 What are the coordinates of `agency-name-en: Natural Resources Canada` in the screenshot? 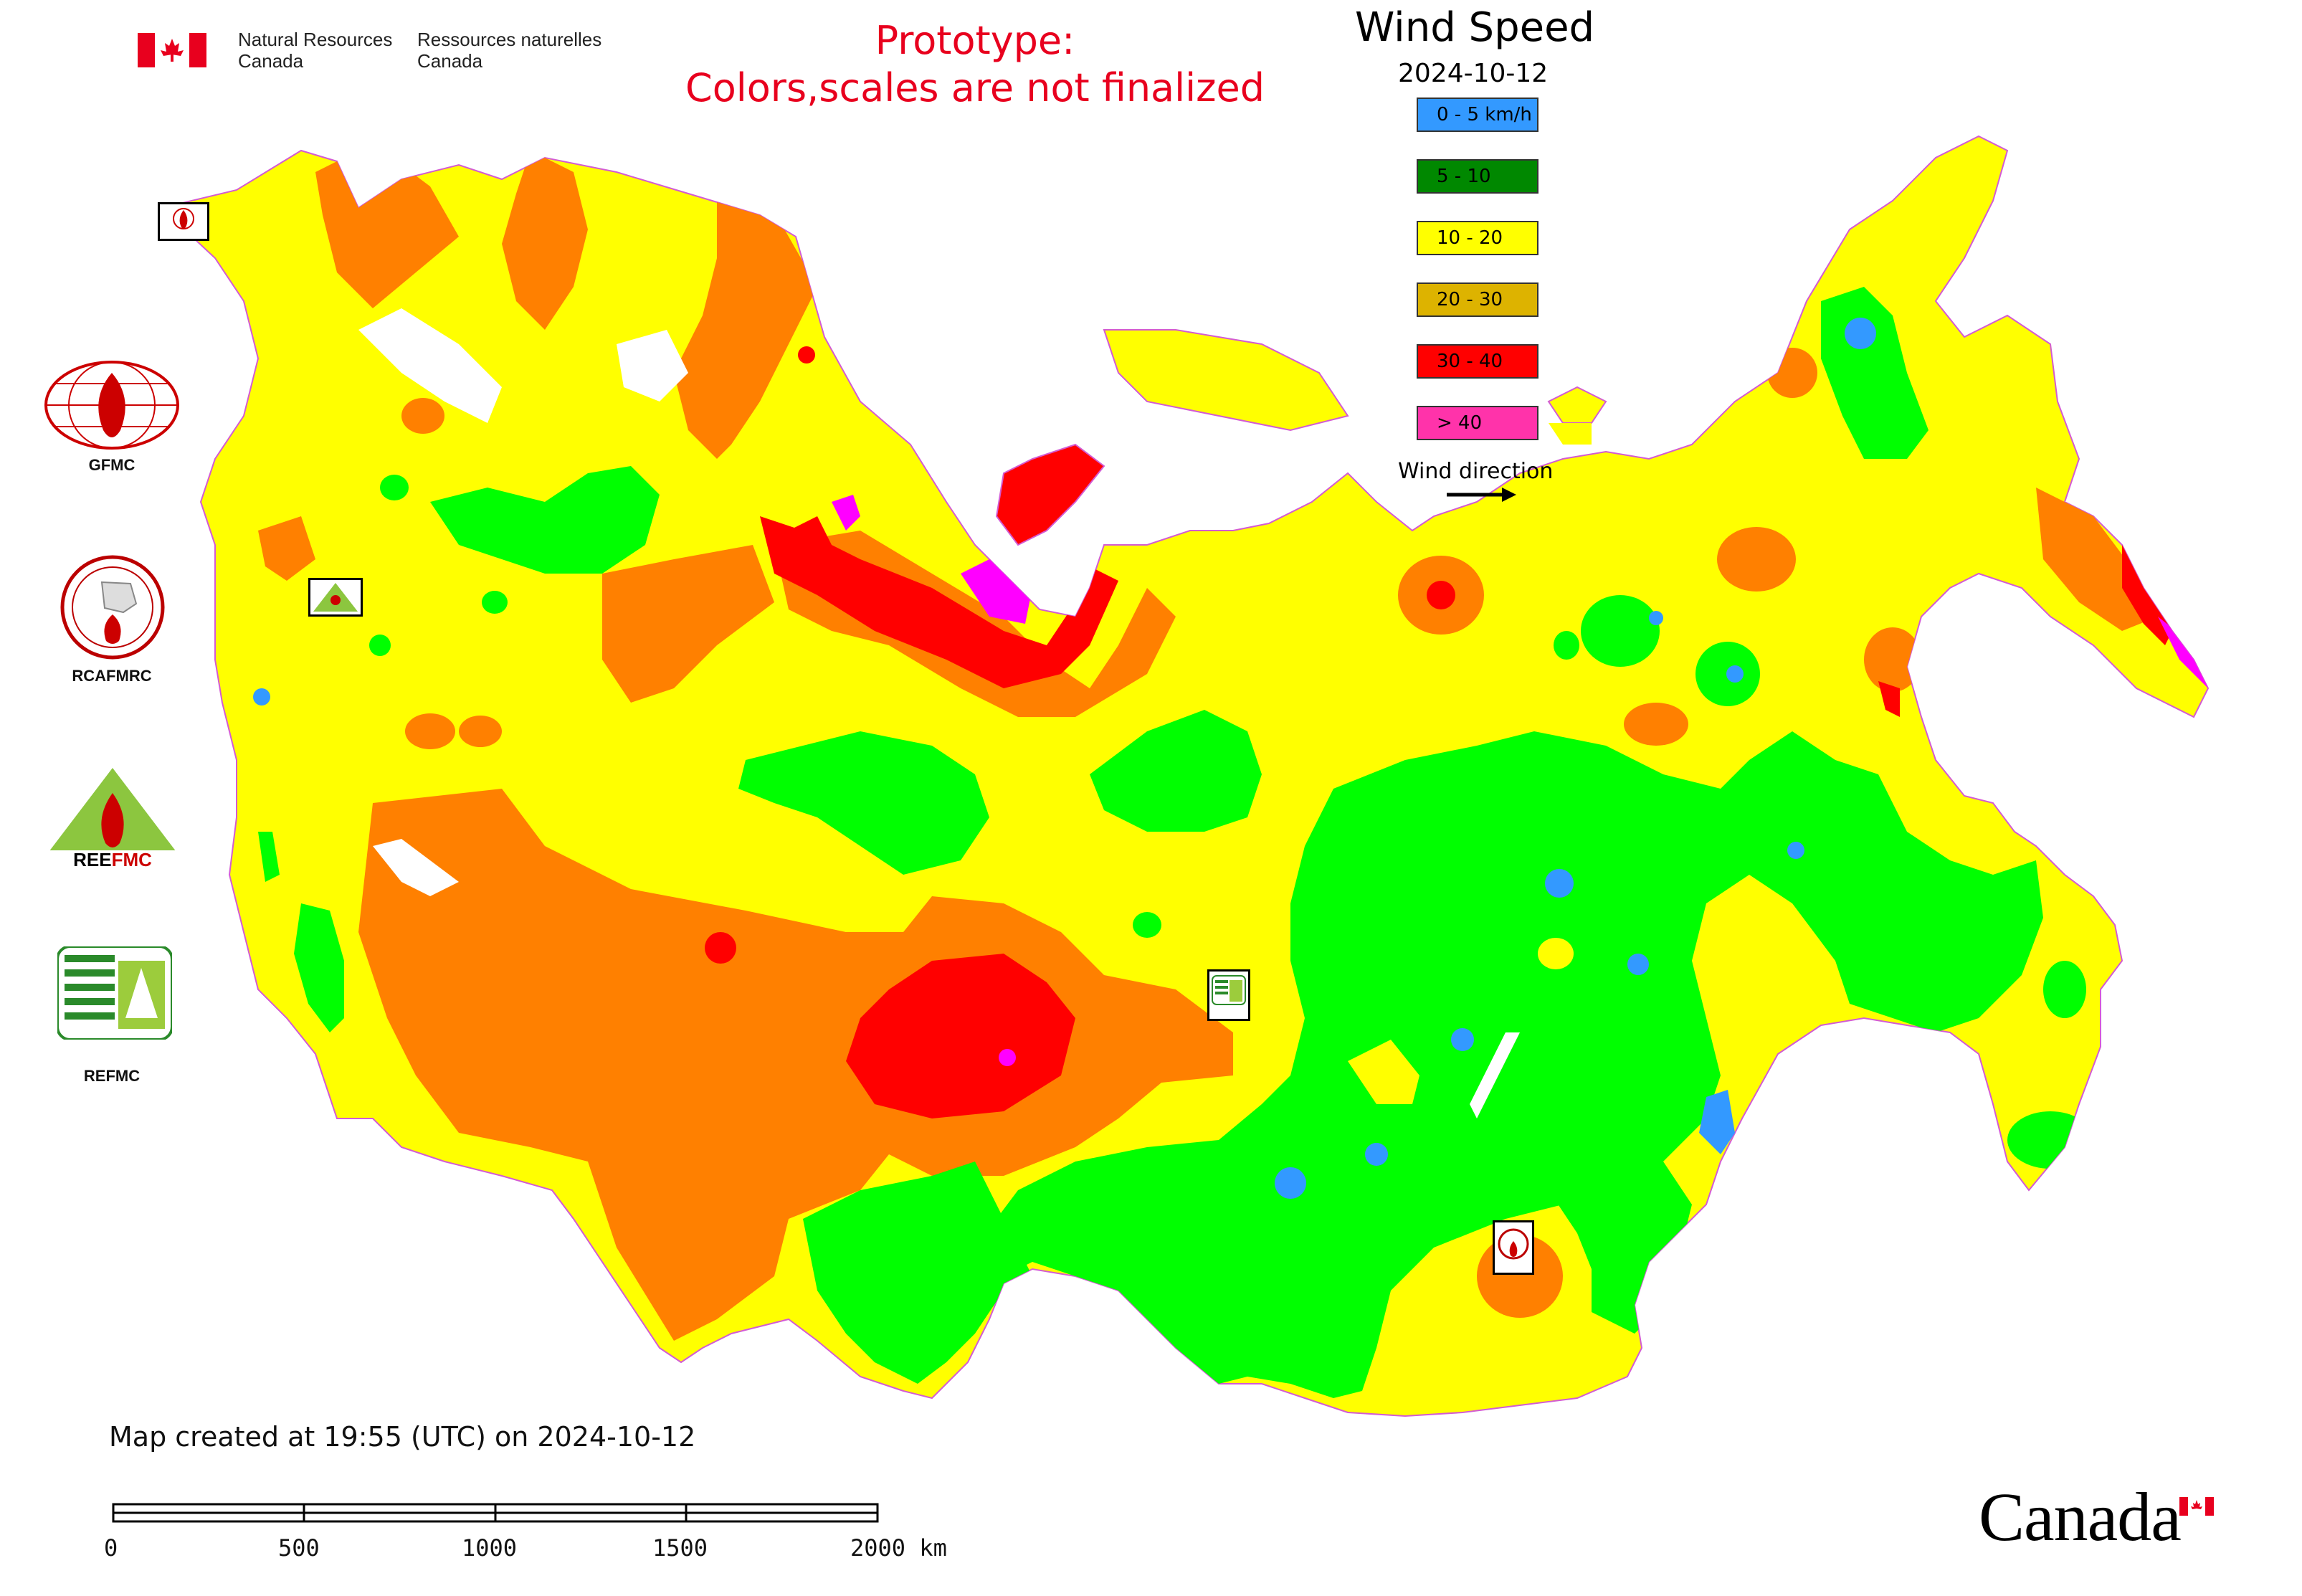 It's located at (315, 50).